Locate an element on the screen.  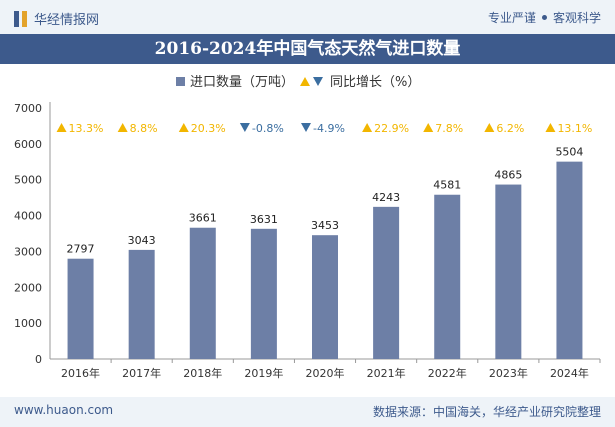
legend-up-triangle is located at coordinates (305, 81).